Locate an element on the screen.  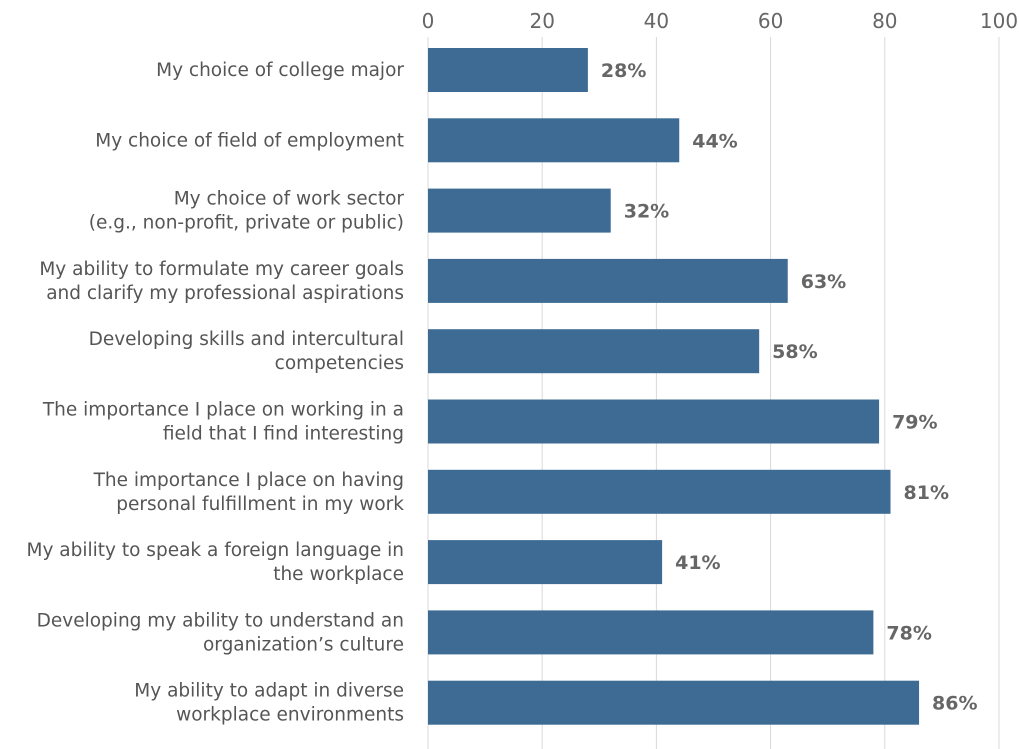
value-label: 78% is located at coordinates (908, 633).